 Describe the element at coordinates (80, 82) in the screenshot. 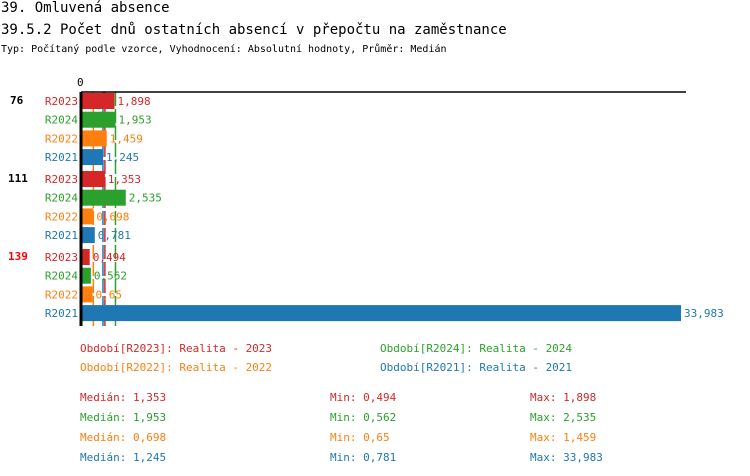

I see `x-tick-label: 0` at that location.